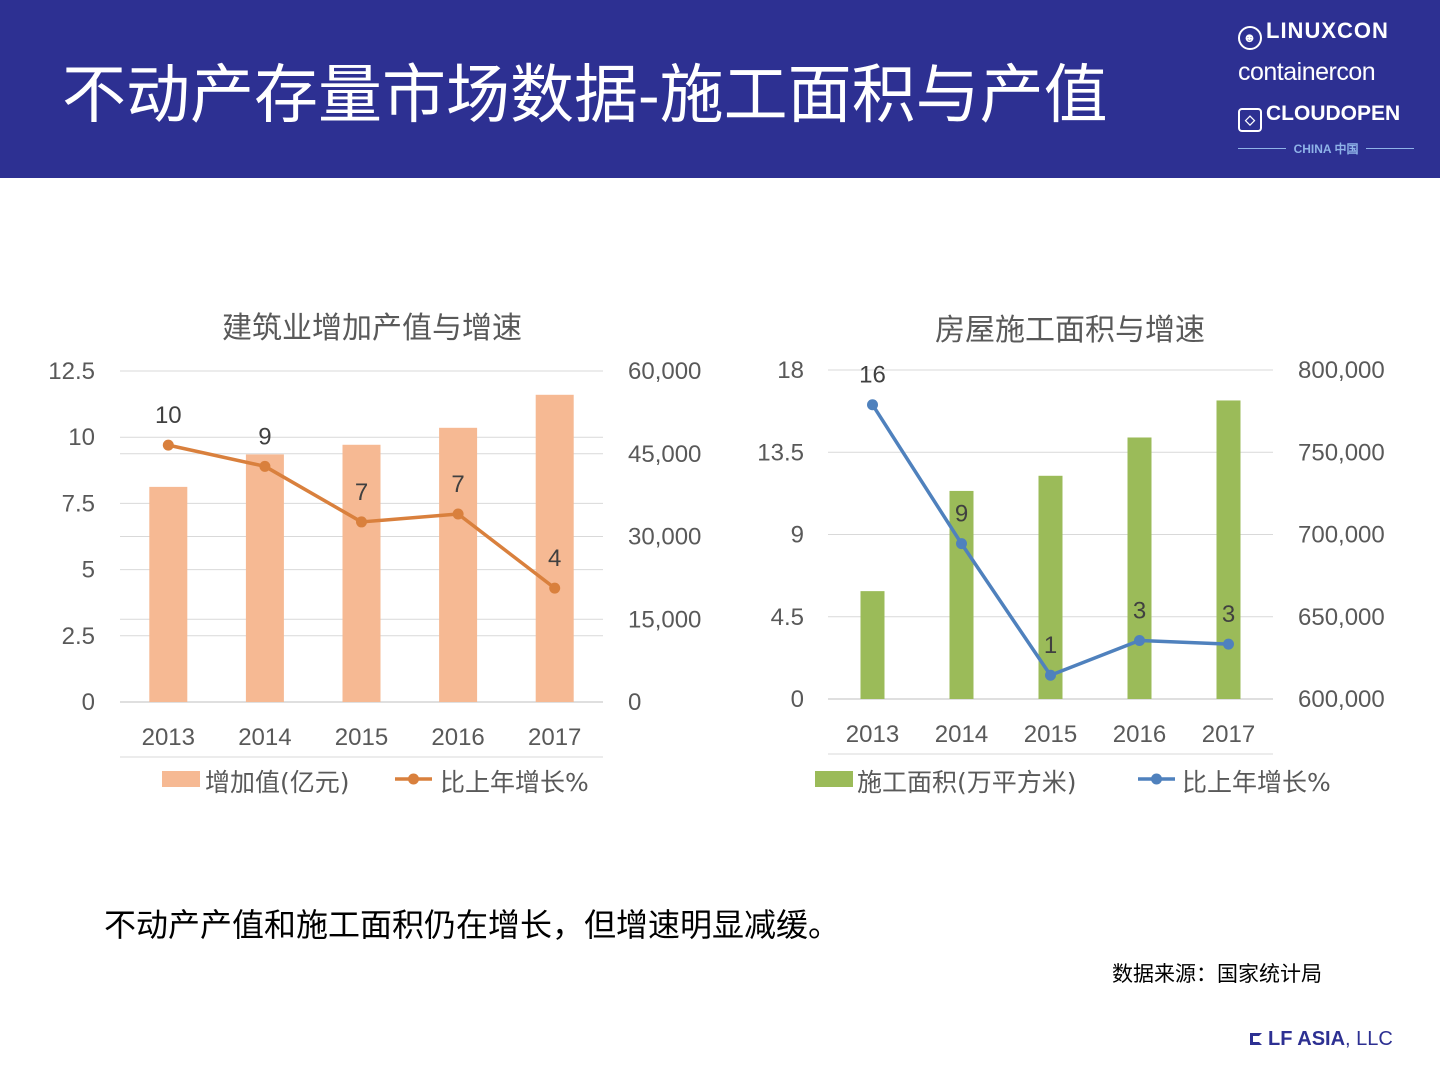 The width and height of the screenshot is (1440, 1080). Describe the element at coordinates (1256, 1039) in the screenshot. I see `lf-square-icon` at that location.